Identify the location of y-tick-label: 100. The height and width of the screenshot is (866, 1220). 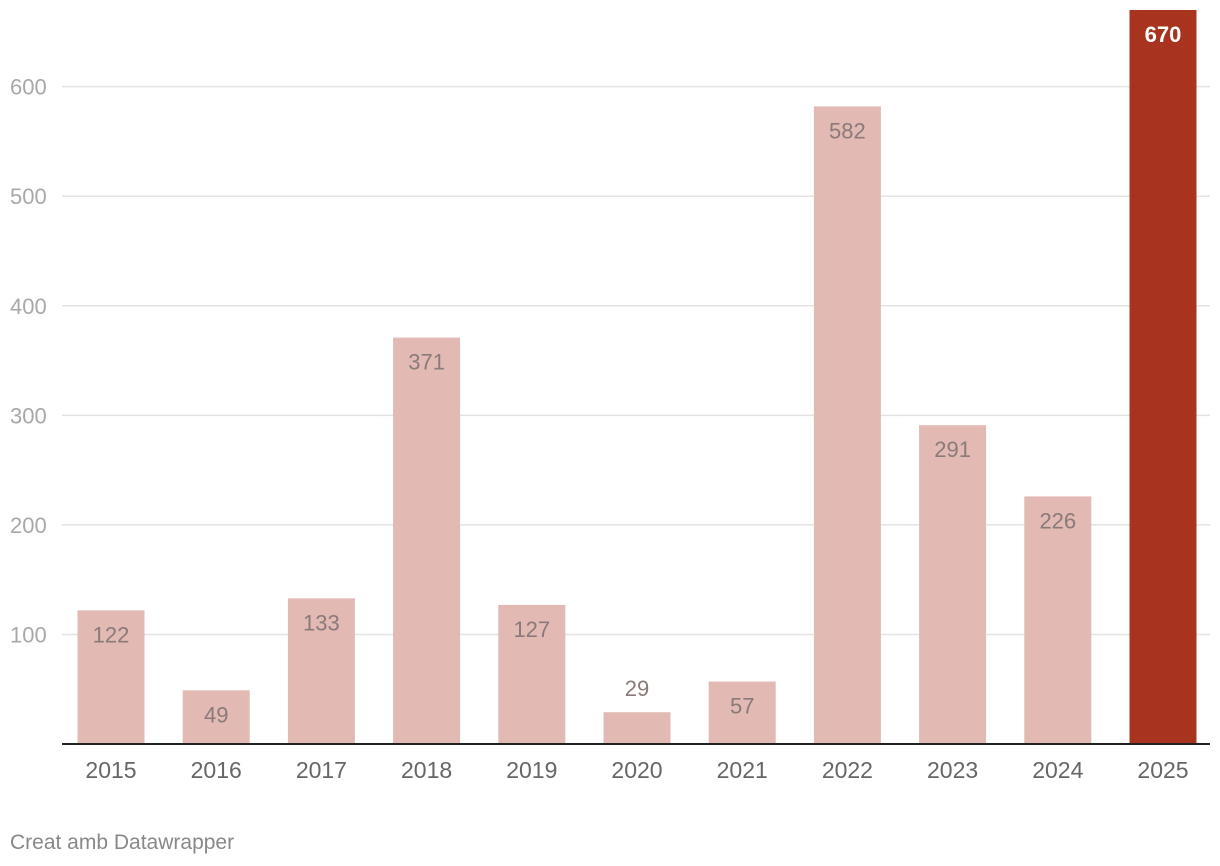
(28, 634).